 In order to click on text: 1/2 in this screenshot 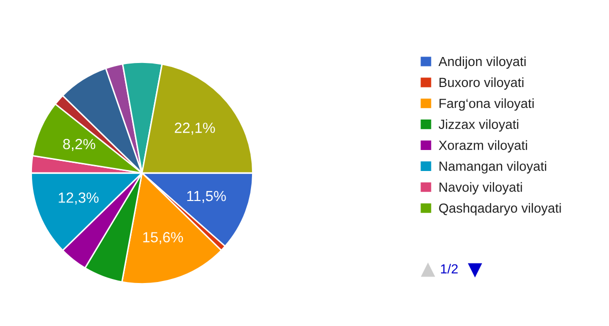, I will do `click(449, 269)`.